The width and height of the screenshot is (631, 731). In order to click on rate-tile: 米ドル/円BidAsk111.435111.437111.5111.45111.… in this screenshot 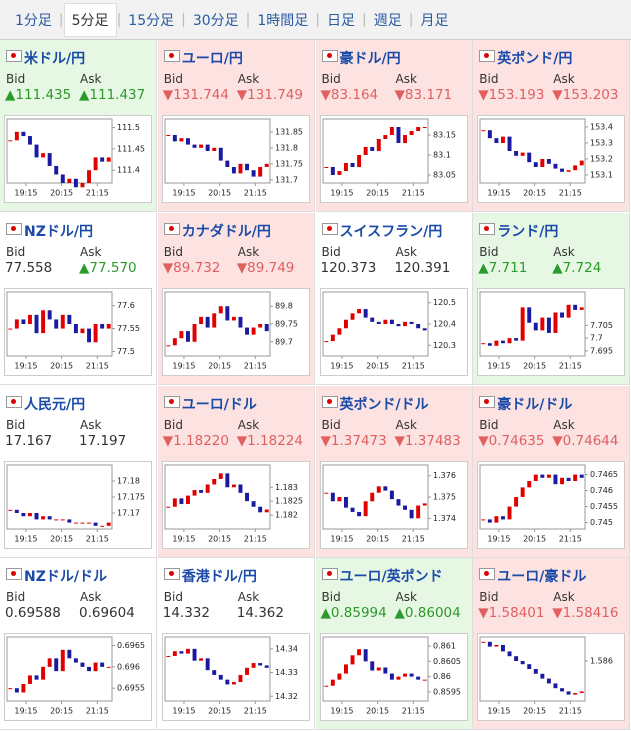, I will do `click(78, 126)`.